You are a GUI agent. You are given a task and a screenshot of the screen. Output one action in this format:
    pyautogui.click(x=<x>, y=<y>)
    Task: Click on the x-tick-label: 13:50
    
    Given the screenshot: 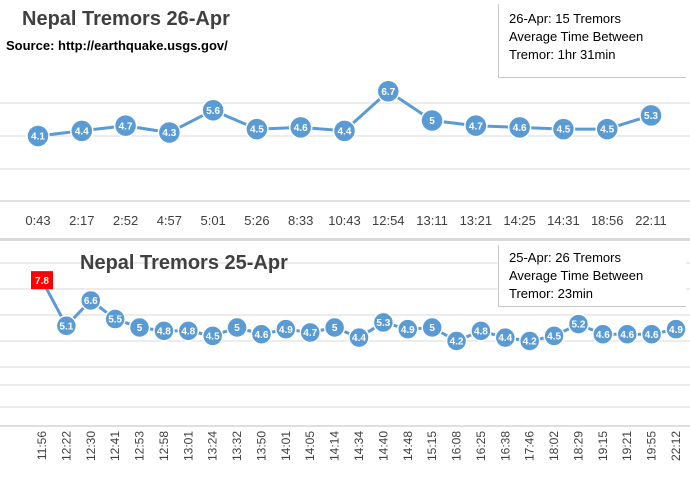 What is the action you would take?
    pyautogui.click(x=262, y=446)
    